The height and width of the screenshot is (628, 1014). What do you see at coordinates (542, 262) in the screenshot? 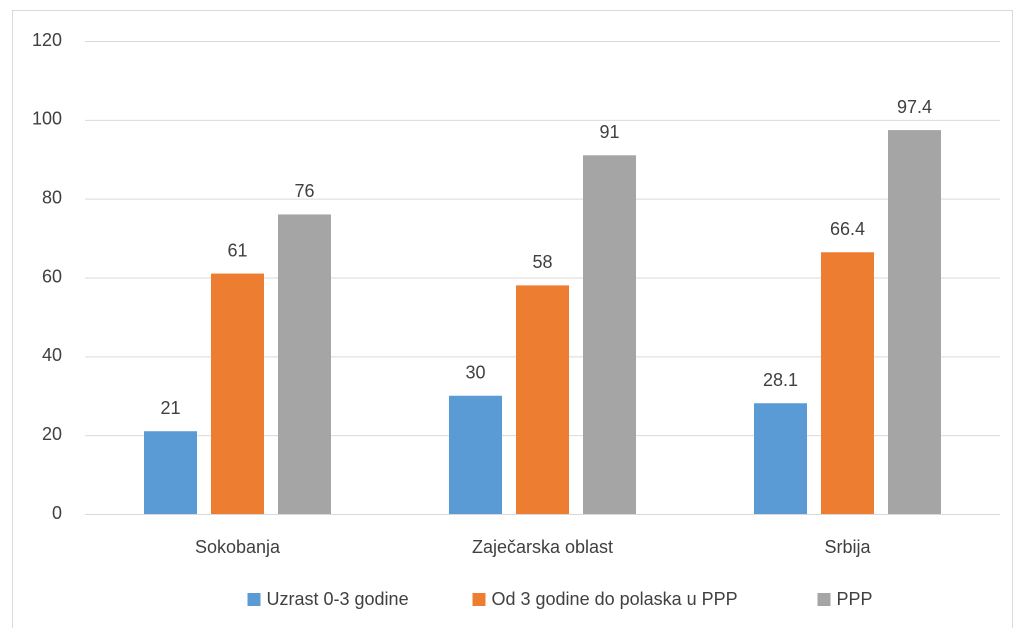
I see `data-label: 58` at bounding box center [542, 262].